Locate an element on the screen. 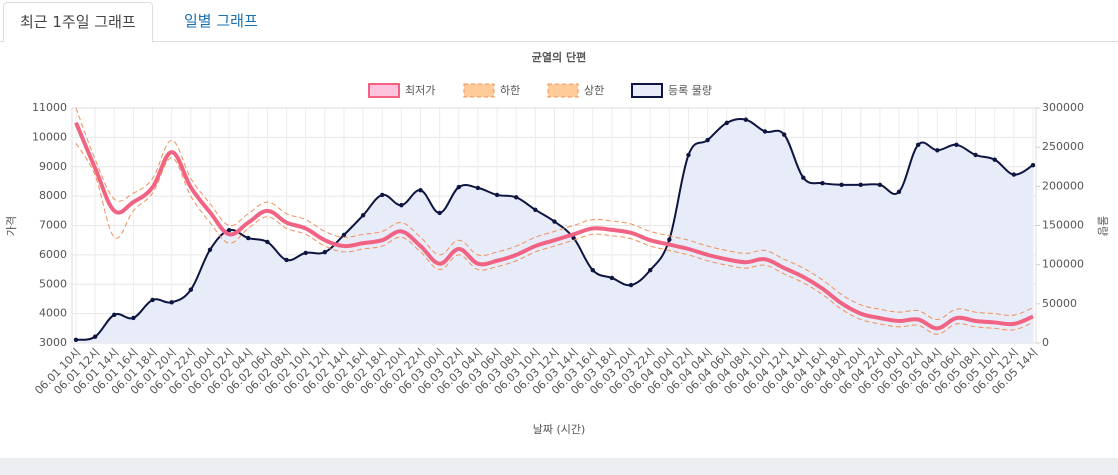 This screenshot has height=475, width=1118. footer-bar is located at coordinates (559, 466).